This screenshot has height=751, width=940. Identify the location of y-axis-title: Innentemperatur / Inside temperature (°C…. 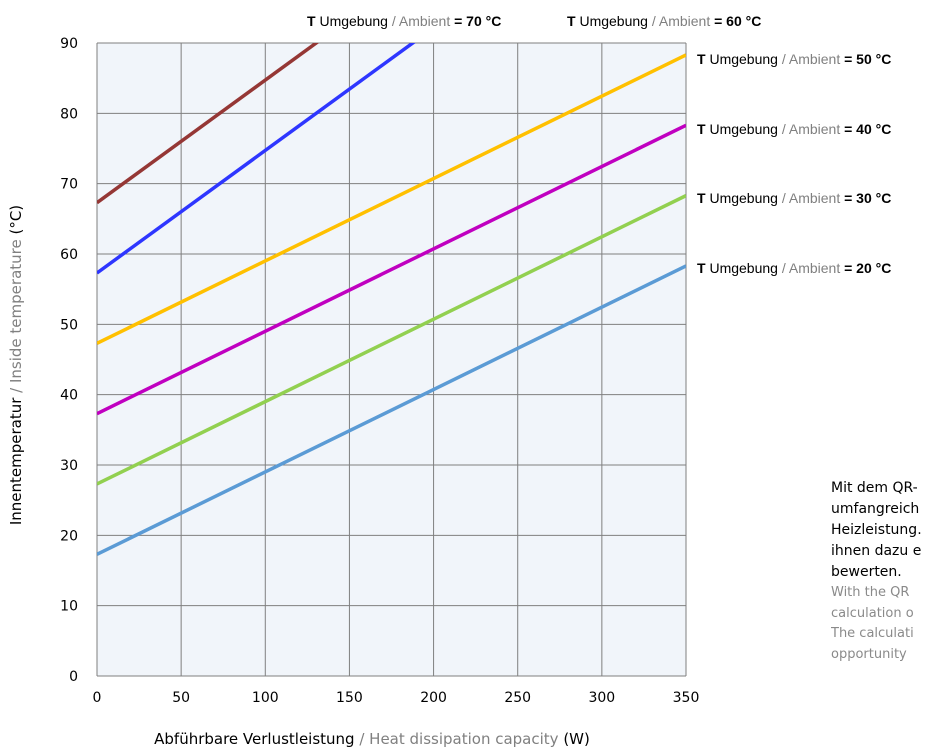
(16, 365).